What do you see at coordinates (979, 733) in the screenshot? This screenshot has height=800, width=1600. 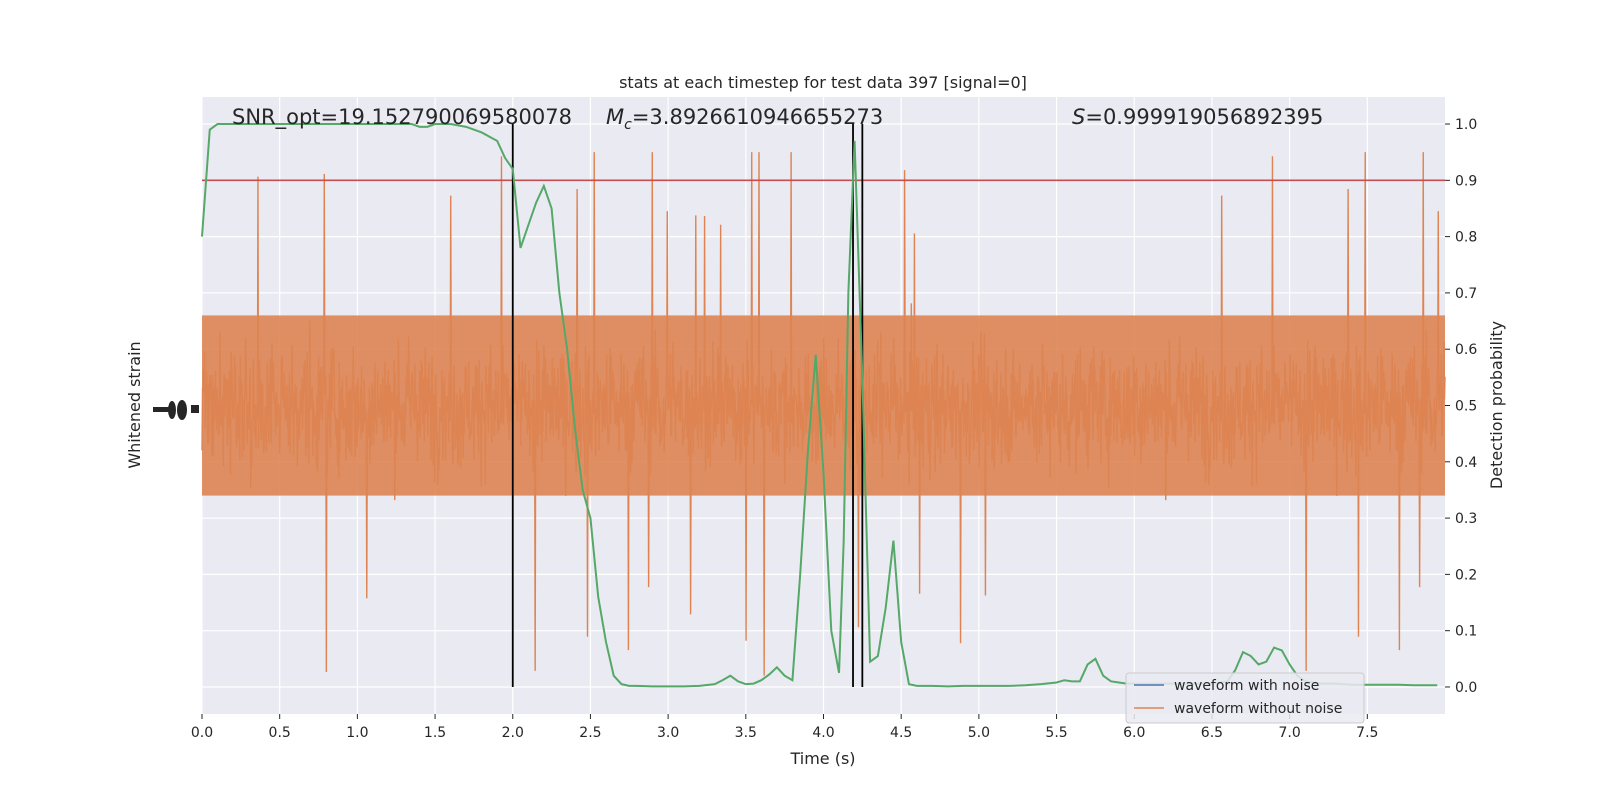 I see `x-tick-label-10: 5.0` at bounding box center [979, 733].